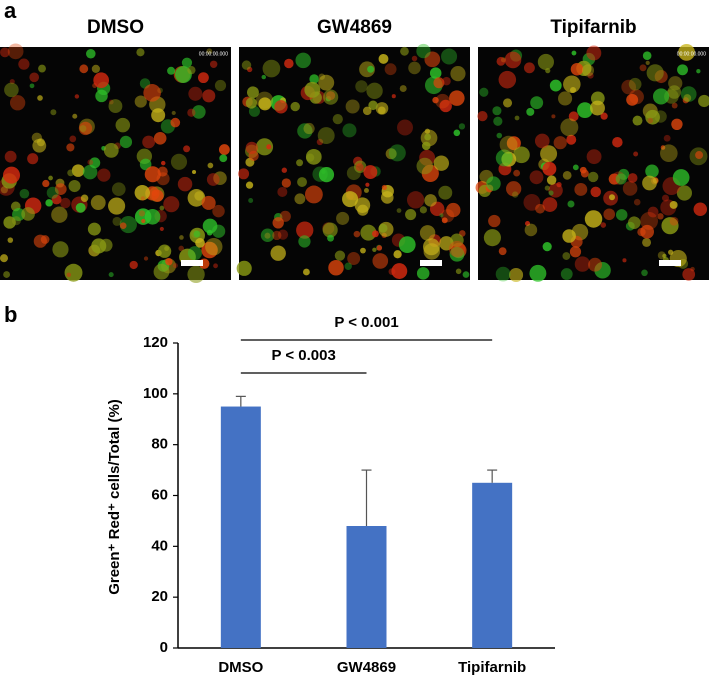  Describe the element at coordinates (354, 27) in the screenshot. I see `image-title: GW4869` at that location.